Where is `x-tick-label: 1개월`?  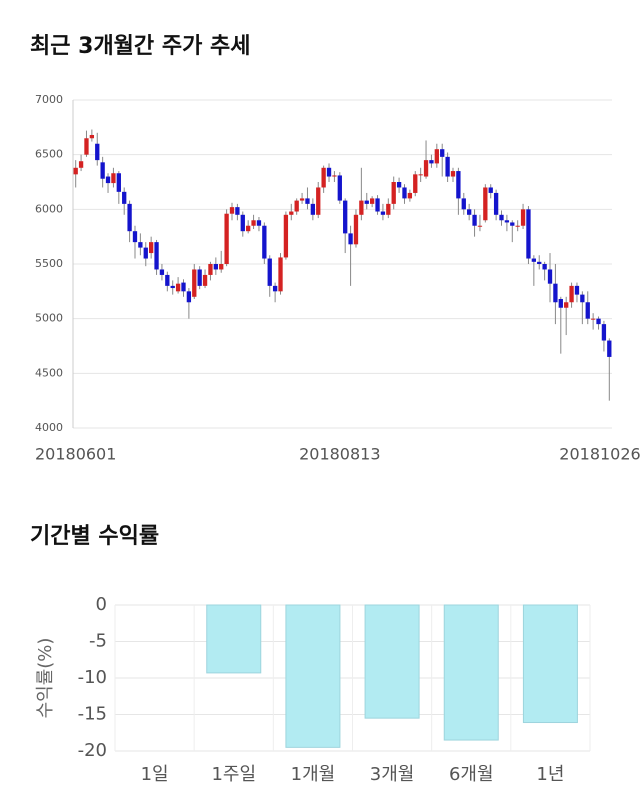
x-tick-label: 1개월 is located at coordinates (313, 774).